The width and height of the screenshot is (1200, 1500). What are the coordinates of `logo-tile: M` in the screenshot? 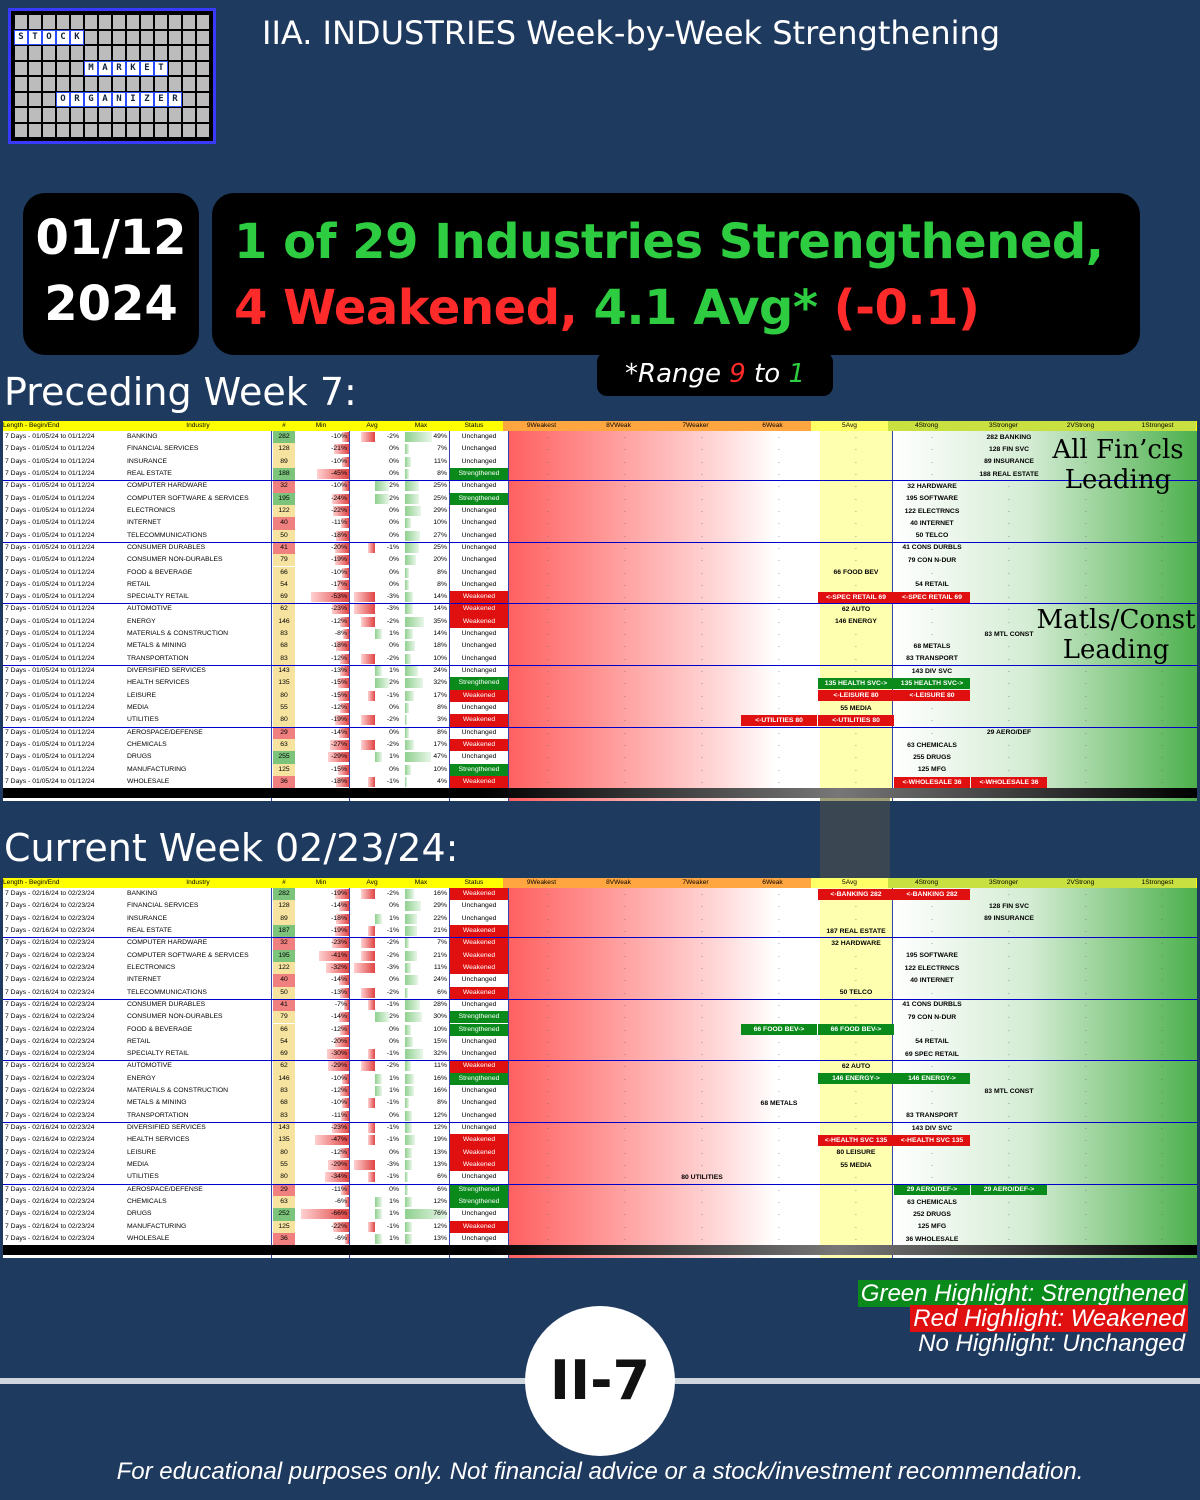 It's located at (91, 68).